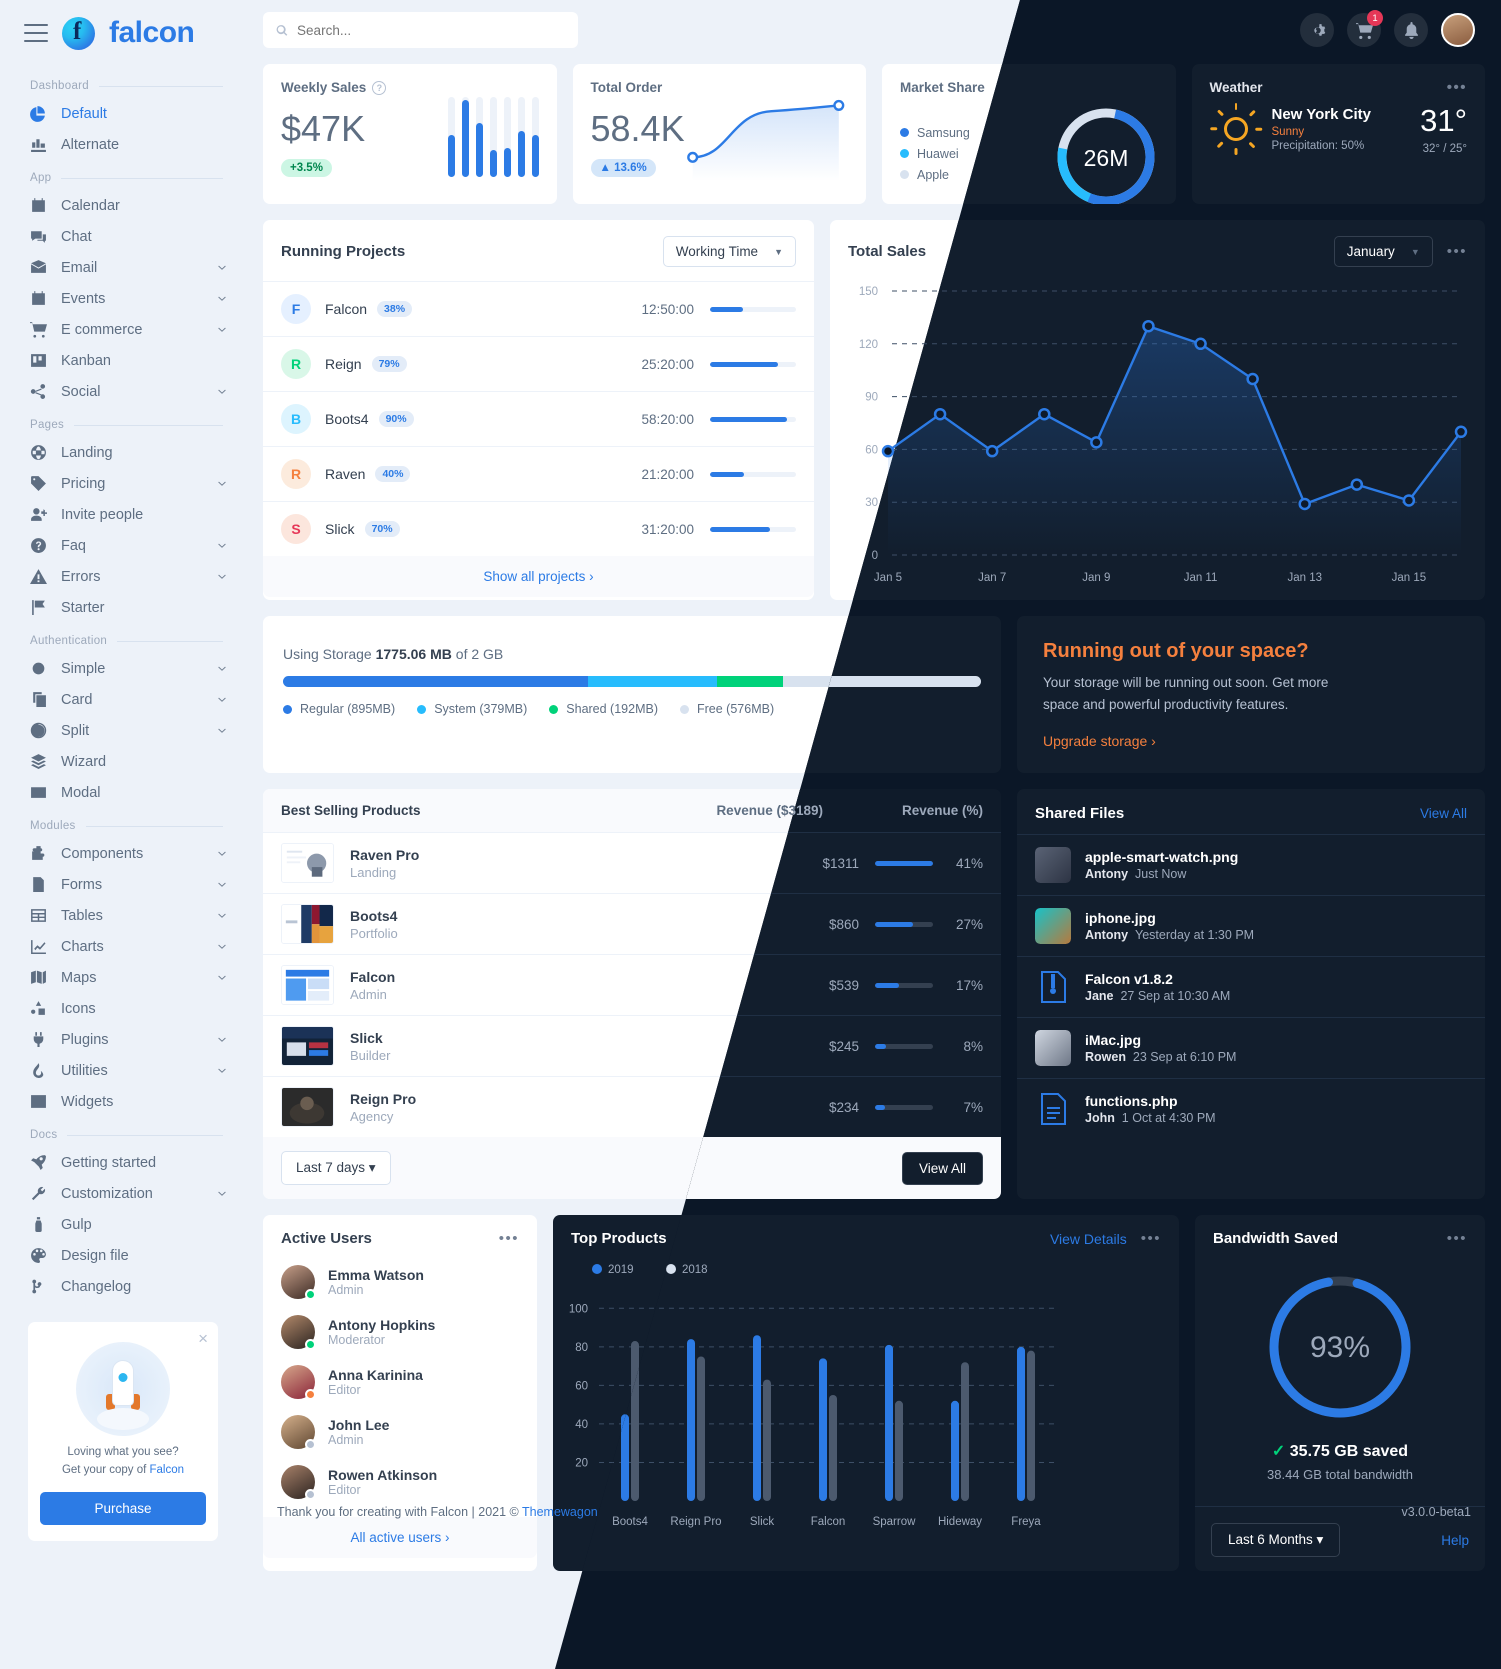  What do you see at coordinates (538, 308) in the screenshot?
I see `project-row: F Falcon 38% 12:50:00` at bounding box center [538, 308].